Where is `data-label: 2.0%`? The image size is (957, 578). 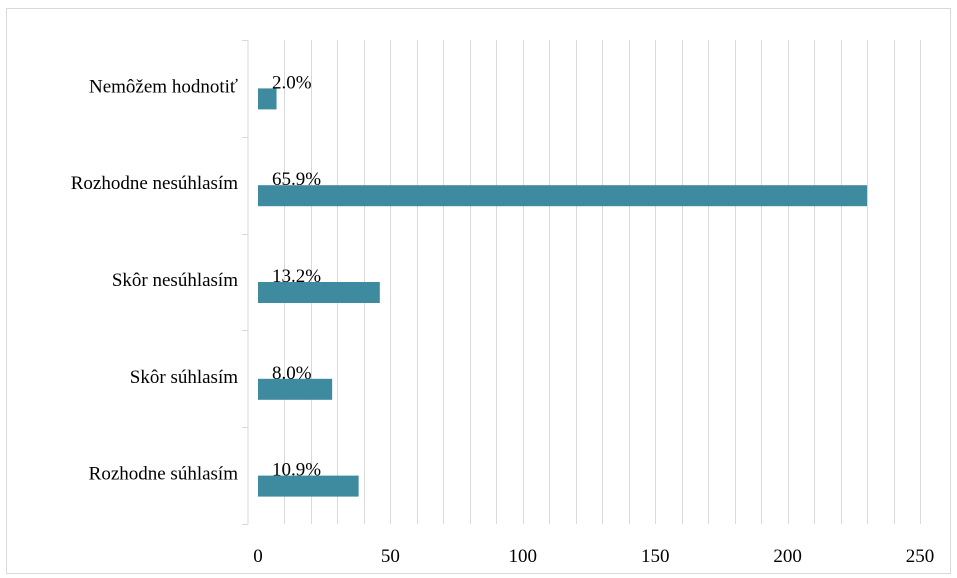 data-label: 2.0% is located at coordinates (292, 82).